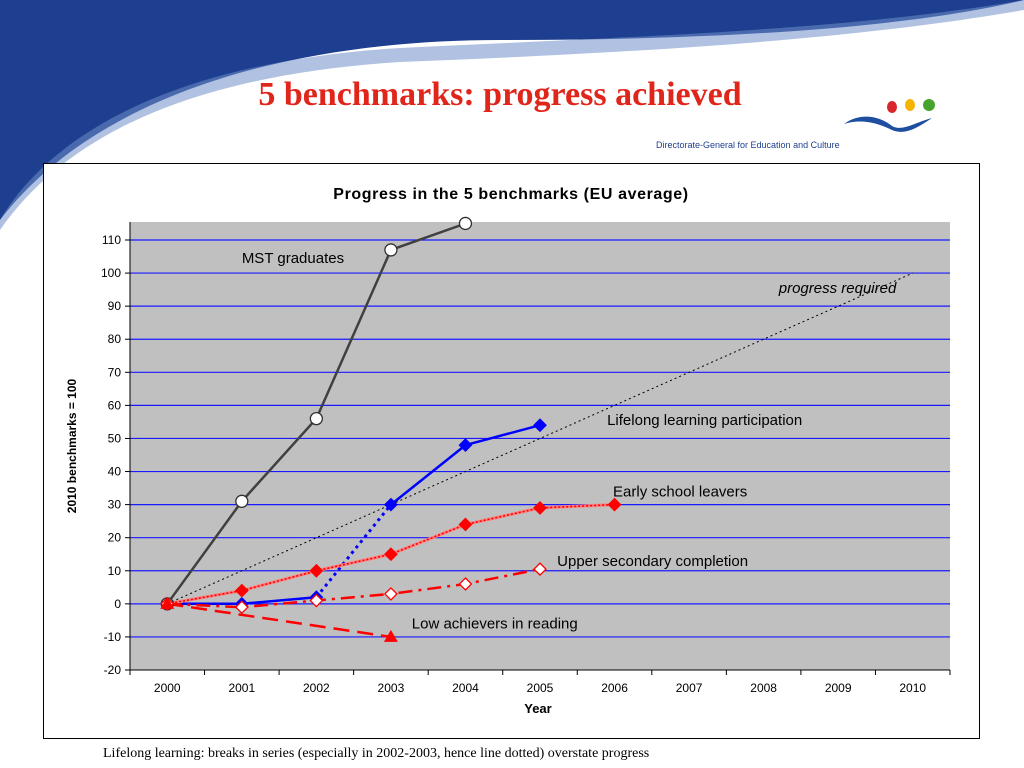 The image size is (1024, 768). I want to click on y-tick-label: 10, so click(115, 571).